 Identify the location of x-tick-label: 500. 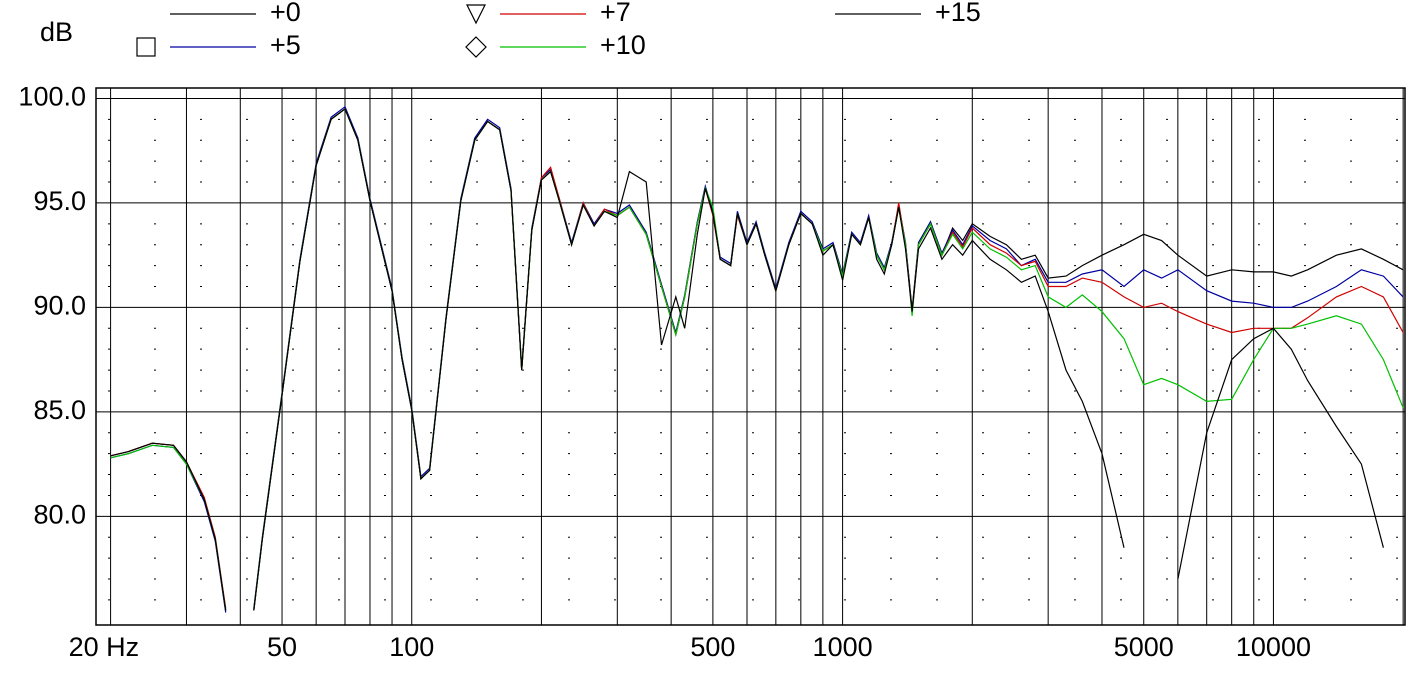
(712, 647).